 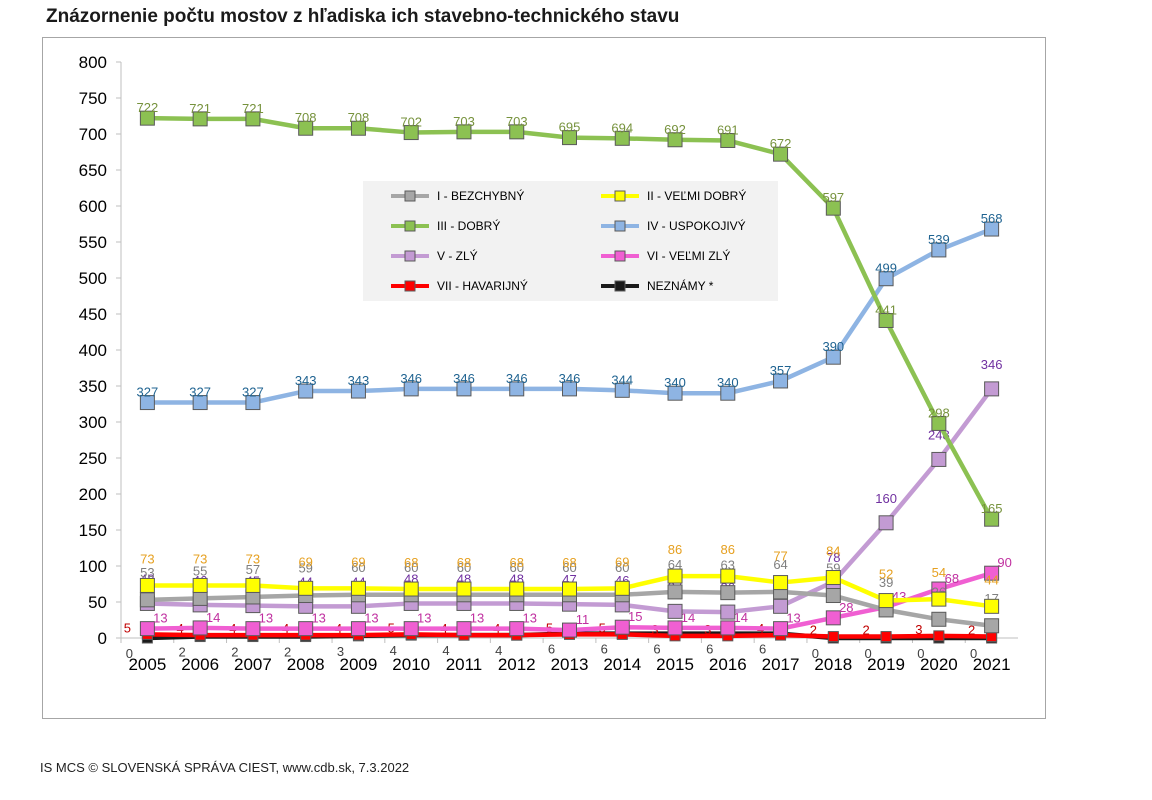 I want to click on data-label: 346, so click(x=570, y=378).